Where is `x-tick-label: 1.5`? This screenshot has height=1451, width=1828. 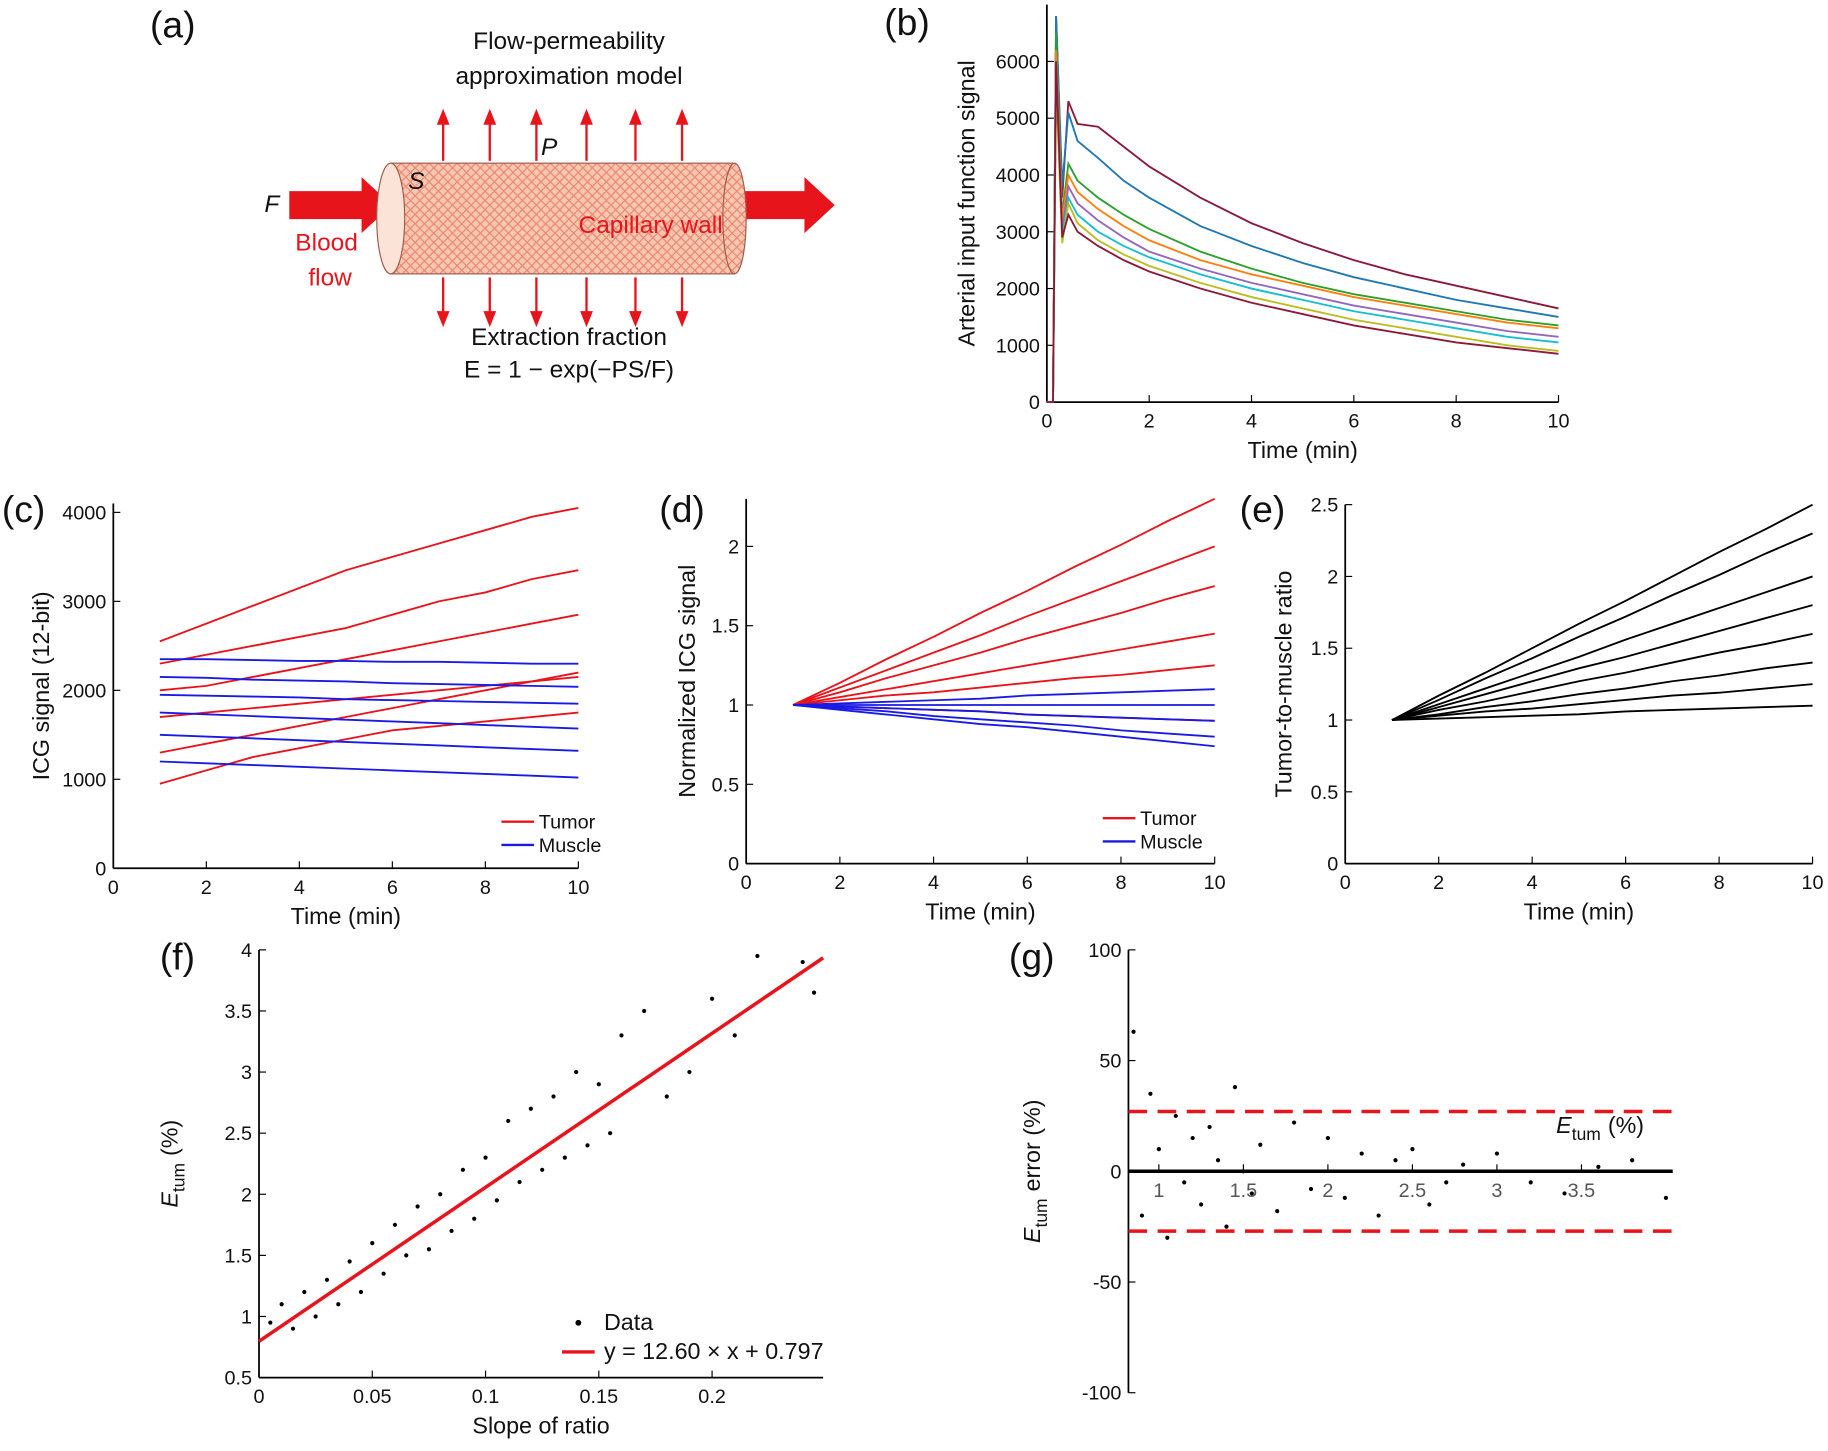 x-tick-label: 1.5 is located at coordinates (1244, 1191).